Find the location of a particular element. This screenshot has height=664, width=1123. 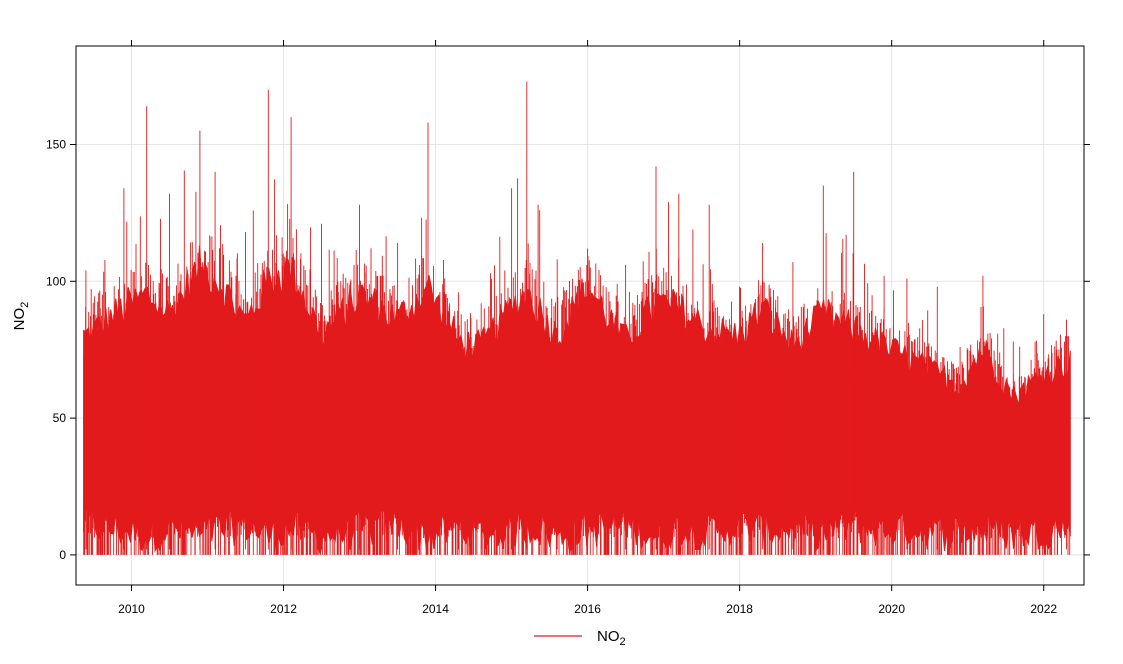

x-tick-label: 2018 is located at coordinates (739, 609).